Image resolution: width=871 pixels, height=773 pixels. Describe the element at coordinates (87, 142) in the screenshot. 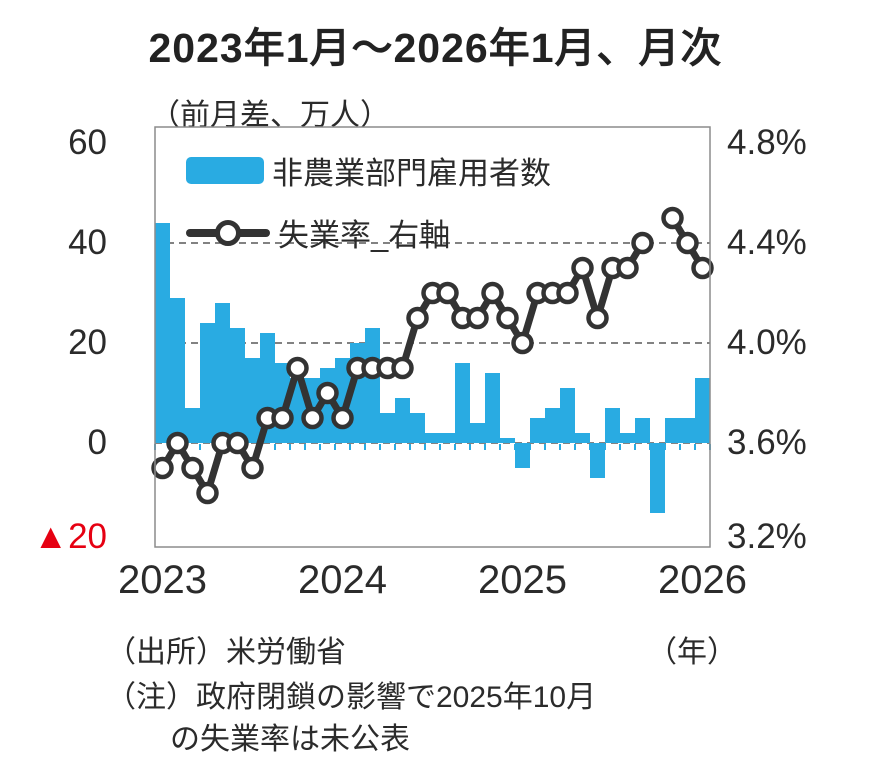

I see `left-axis-tick-60: 60` at that location.